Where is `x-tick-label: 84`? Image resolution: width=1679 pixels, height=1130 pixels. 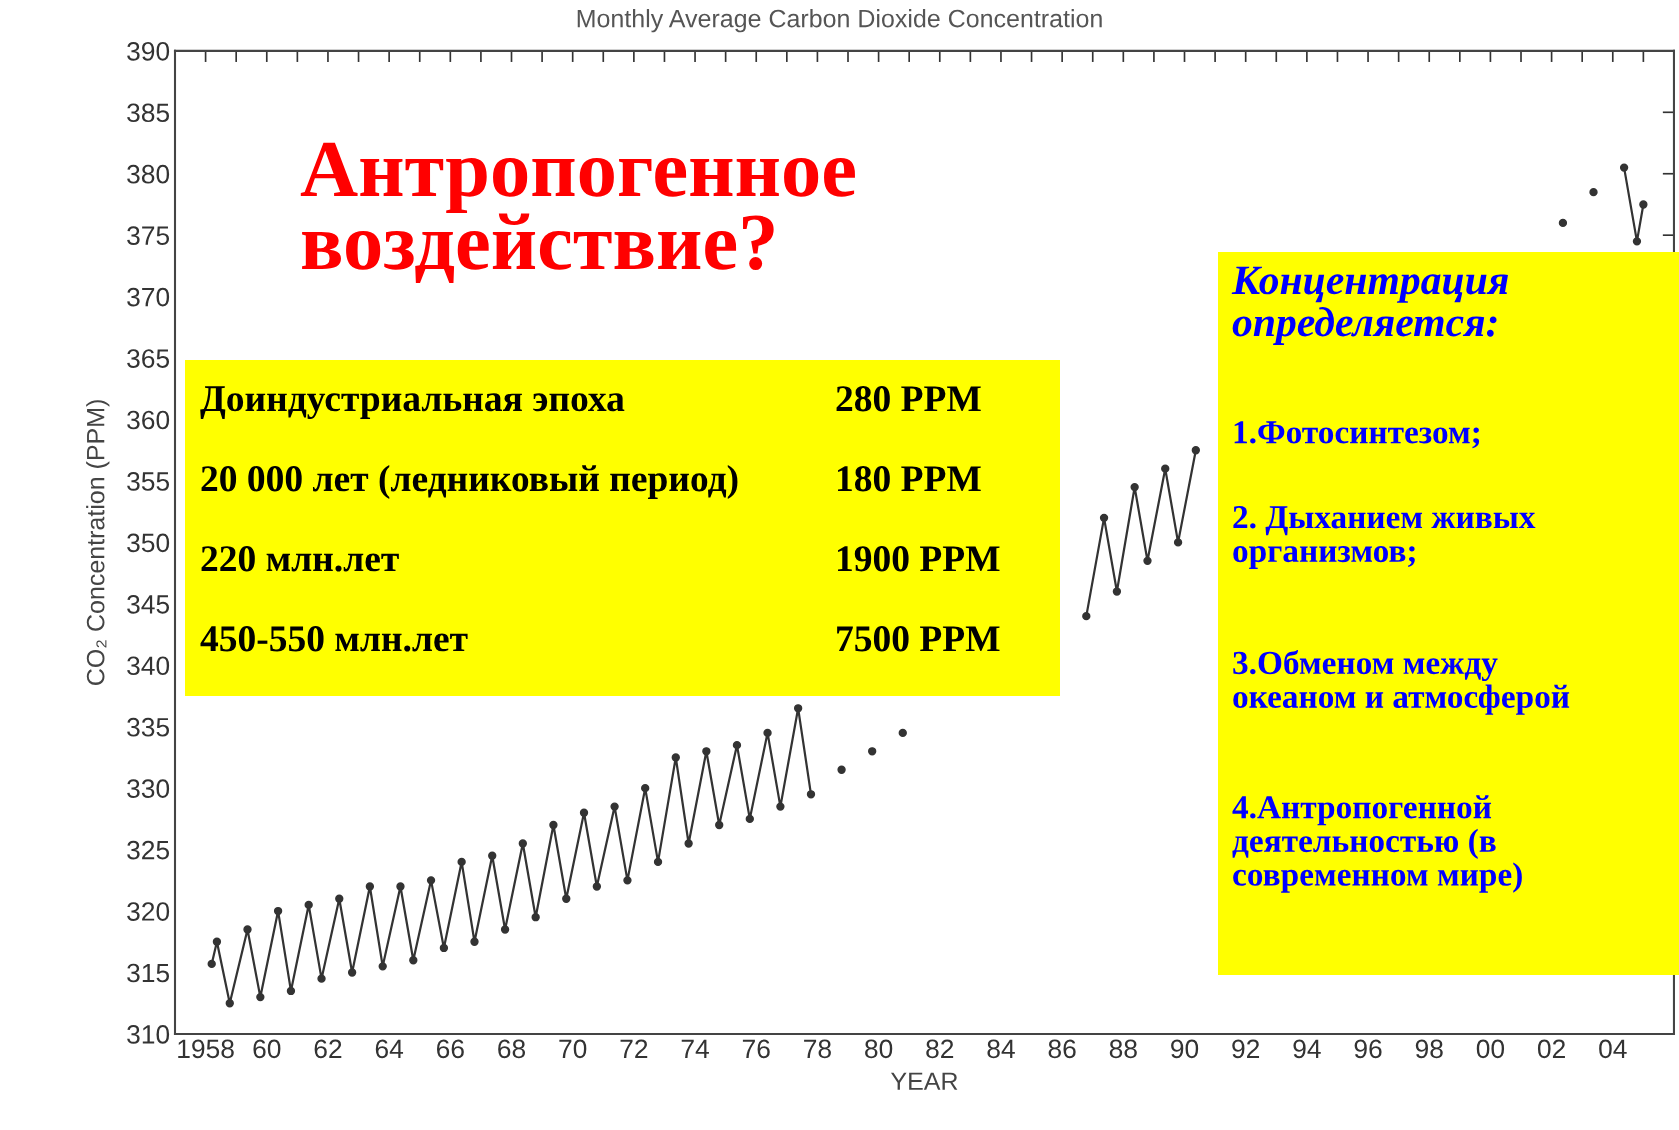
x-tick-label: 84 is located at coordinates (1001, 1049).